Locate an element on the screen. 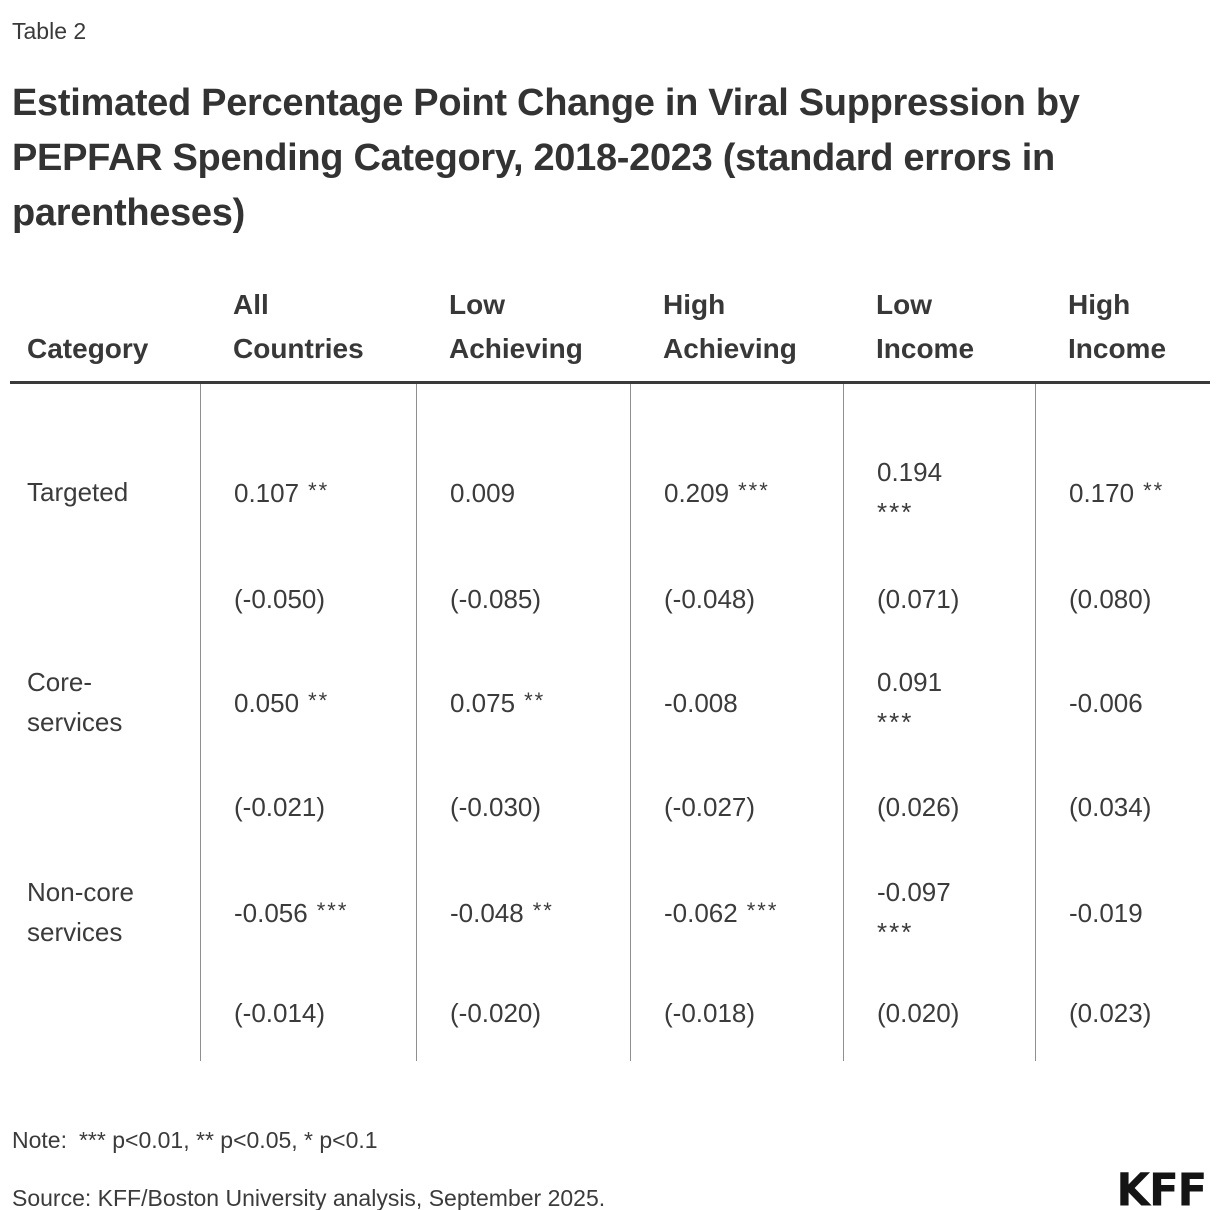 Image resolution: width=1220 pixels, height=1210 pixels. table-cell-std-error: (-0.030) is located at coordinates (523, 806).